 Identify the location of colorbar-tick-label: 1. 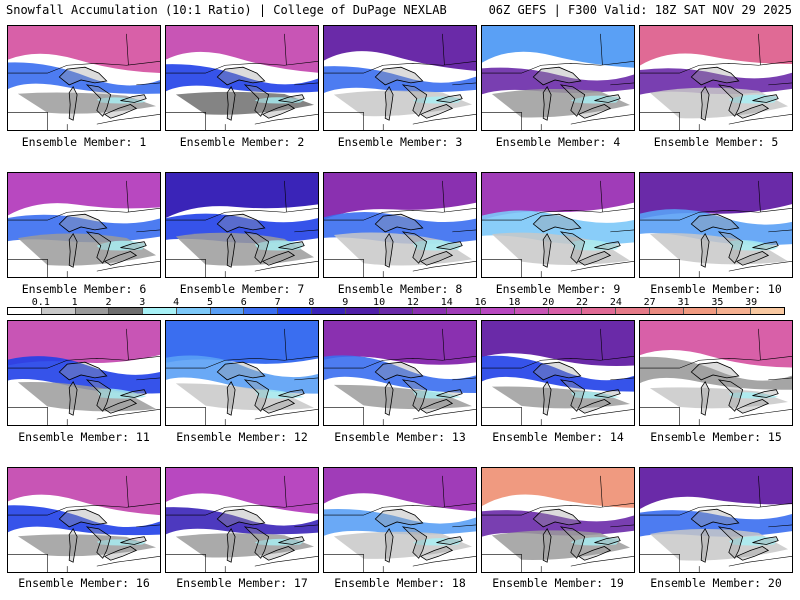
(74, 302).